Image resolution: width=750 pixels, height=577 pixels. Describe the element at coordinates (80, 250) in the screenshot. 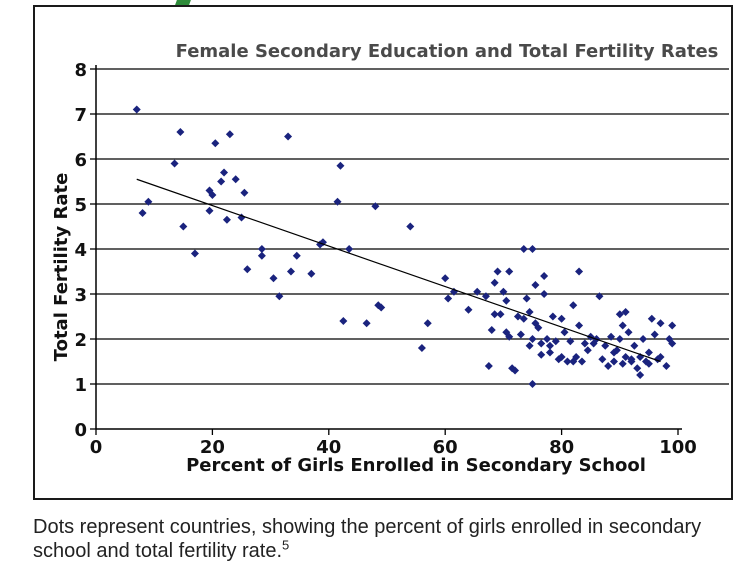

I see `y-tick-label: 4` at that location.